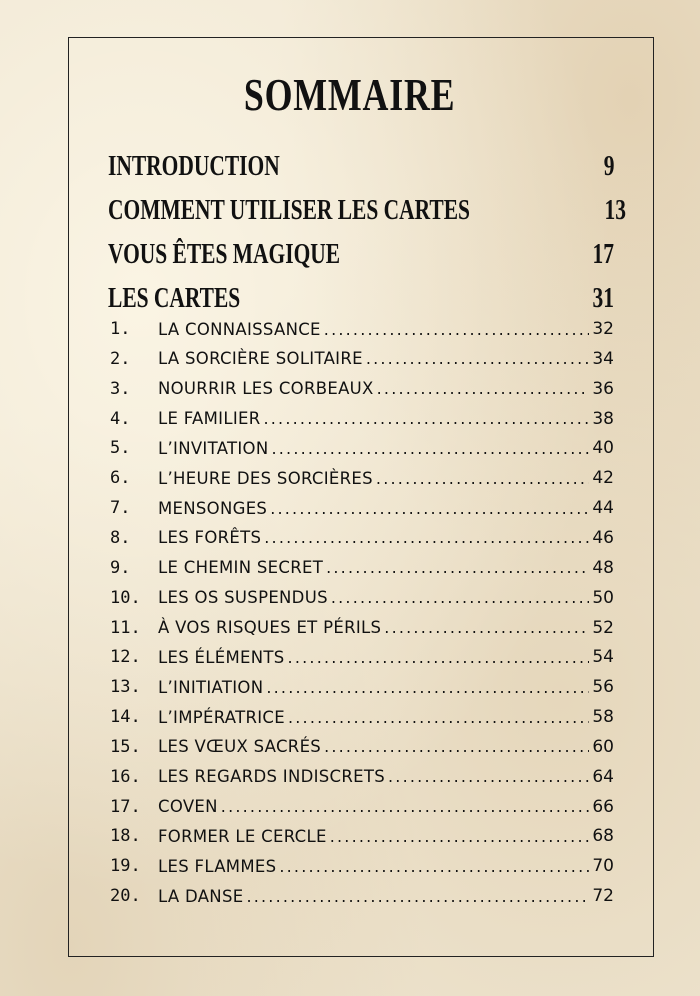  Describe the element at coordinates (361, 298) in the screenshot. I see `toc-section-entry: LES CARTES 31` at that location.